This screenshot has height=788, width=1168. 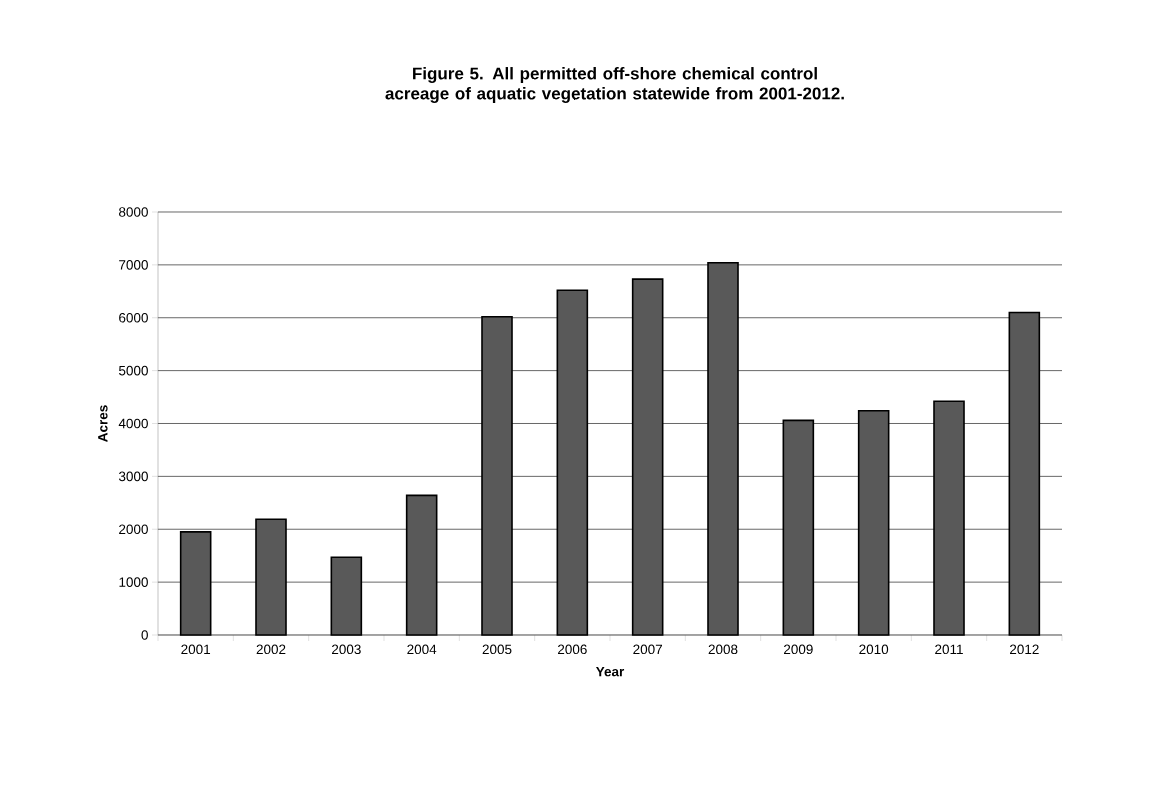 What do you see at coordinates (133, 265) in the screenshot?
I see `y-tick-label: 7000` at bounding box center [133, 265].